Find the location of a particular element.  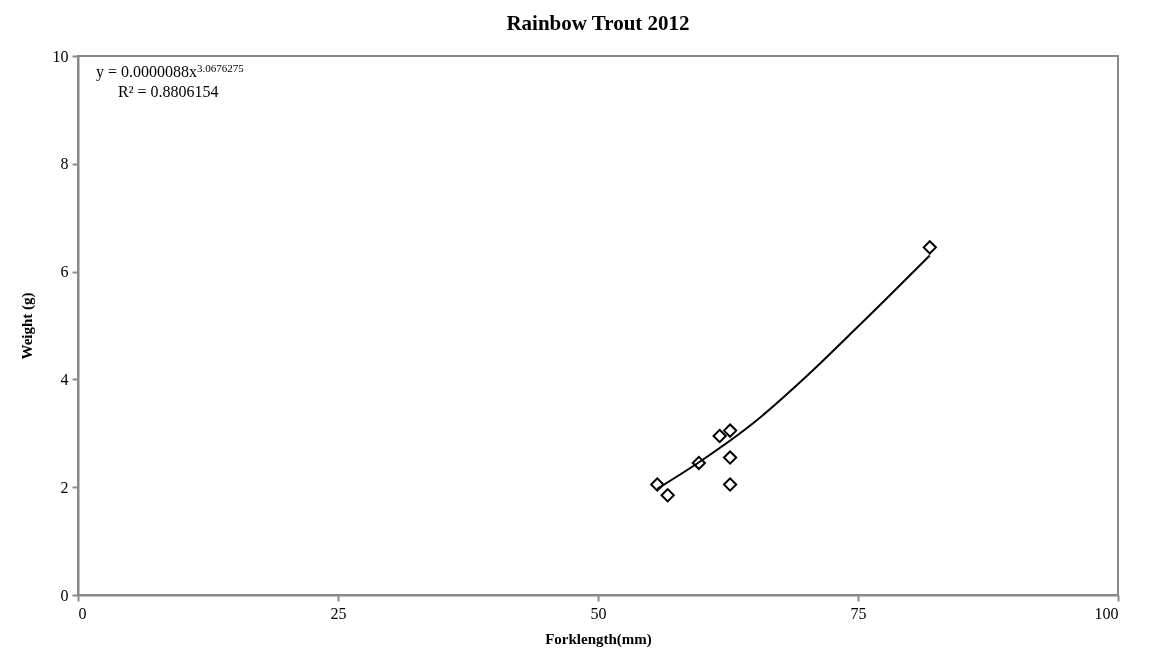

y-tick-label: 6 is located at coordinates (64, 272).